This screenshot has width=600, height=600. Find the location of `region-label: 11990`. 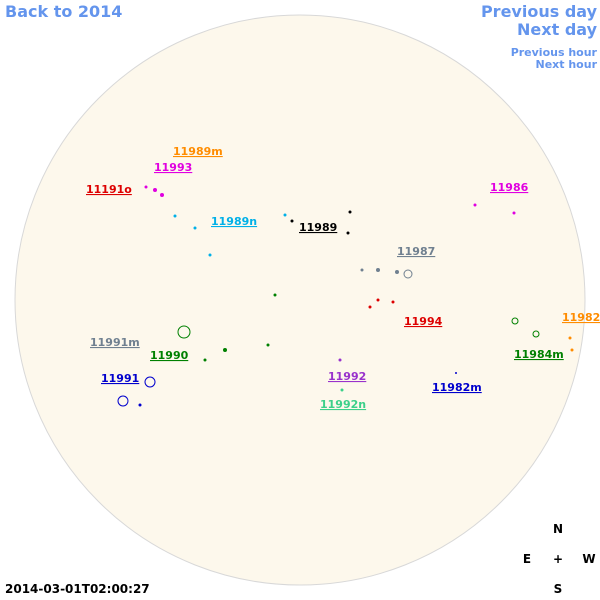

region-label: 11990 is located at coordinates (169, 355).